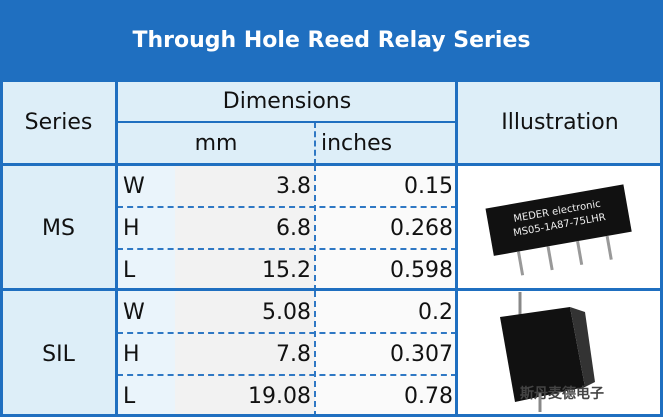 Image resolution: width=663 pixels, height=417 pixels. Describe the element at coordinates (386, 312) in the screenshot. I see `inches-value: 0.2` at that location.